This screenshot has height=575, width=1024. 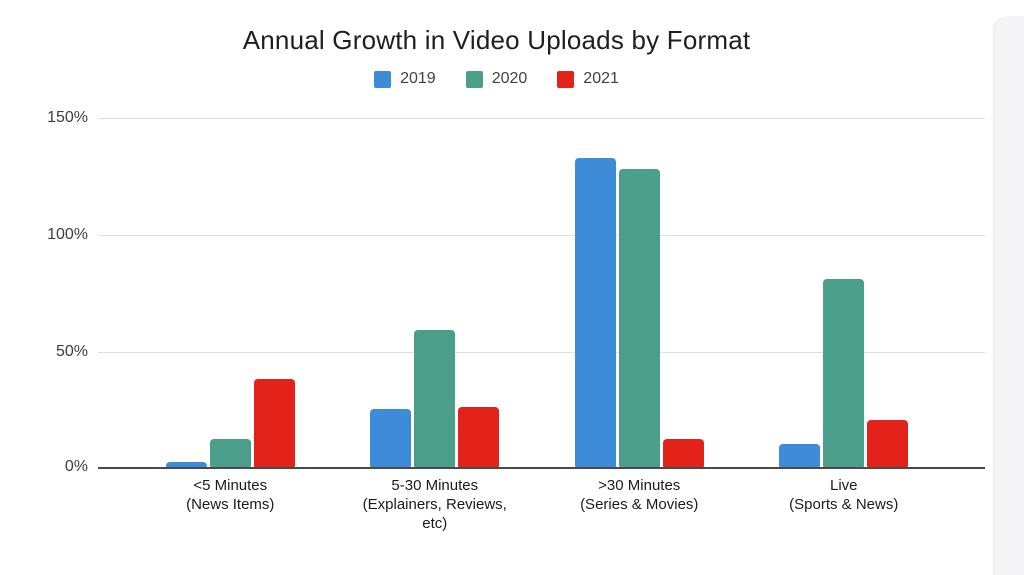 I want to click on x-axis-label-4: Live (Sports & News), so click(x=844, y=495).